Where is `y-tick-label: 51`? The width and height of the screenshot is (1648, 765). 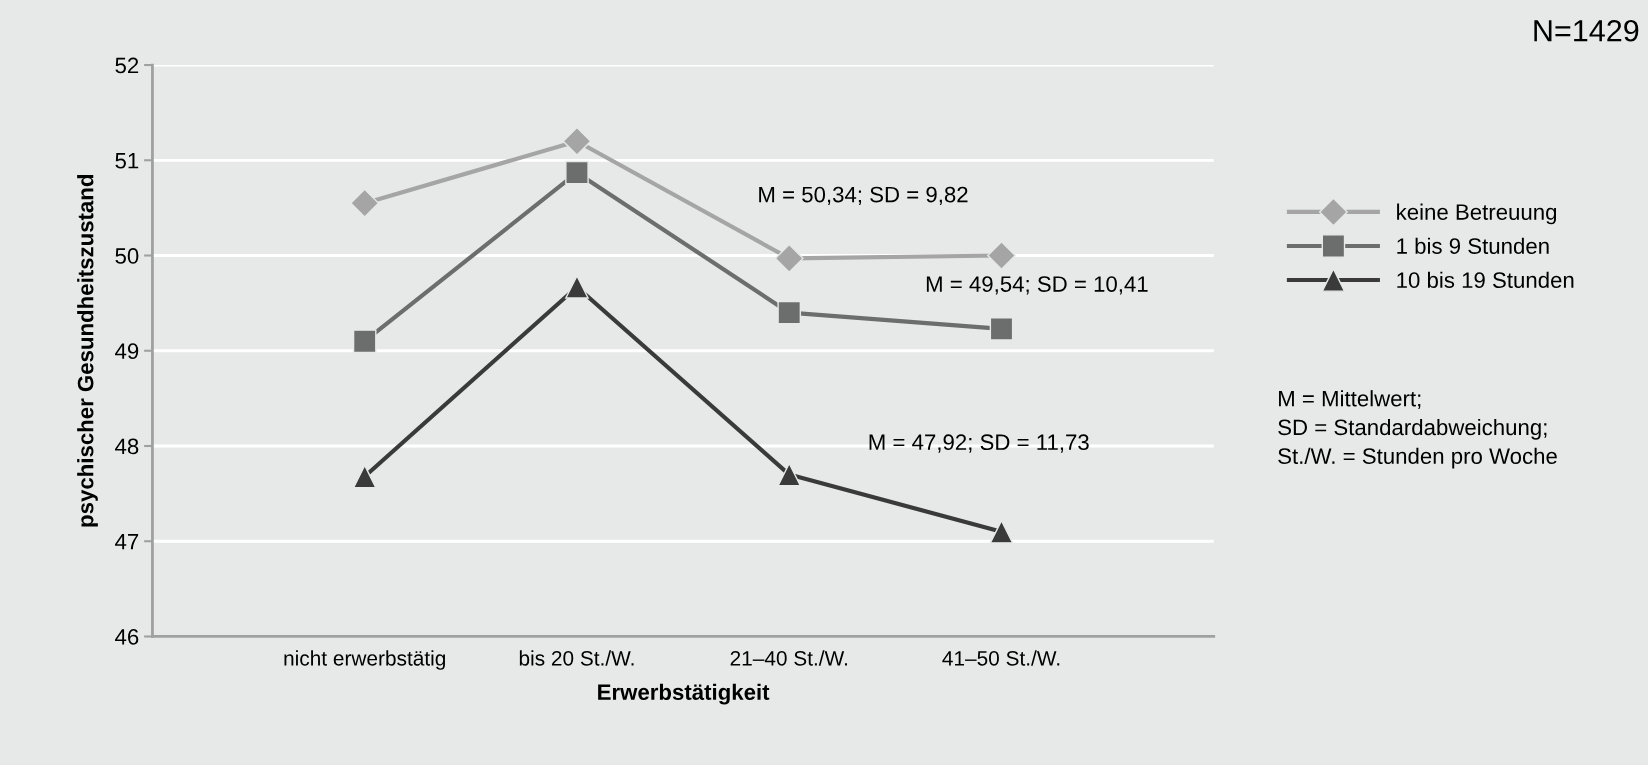 y-tick-label: 51 is located at coordinates (127, 161).